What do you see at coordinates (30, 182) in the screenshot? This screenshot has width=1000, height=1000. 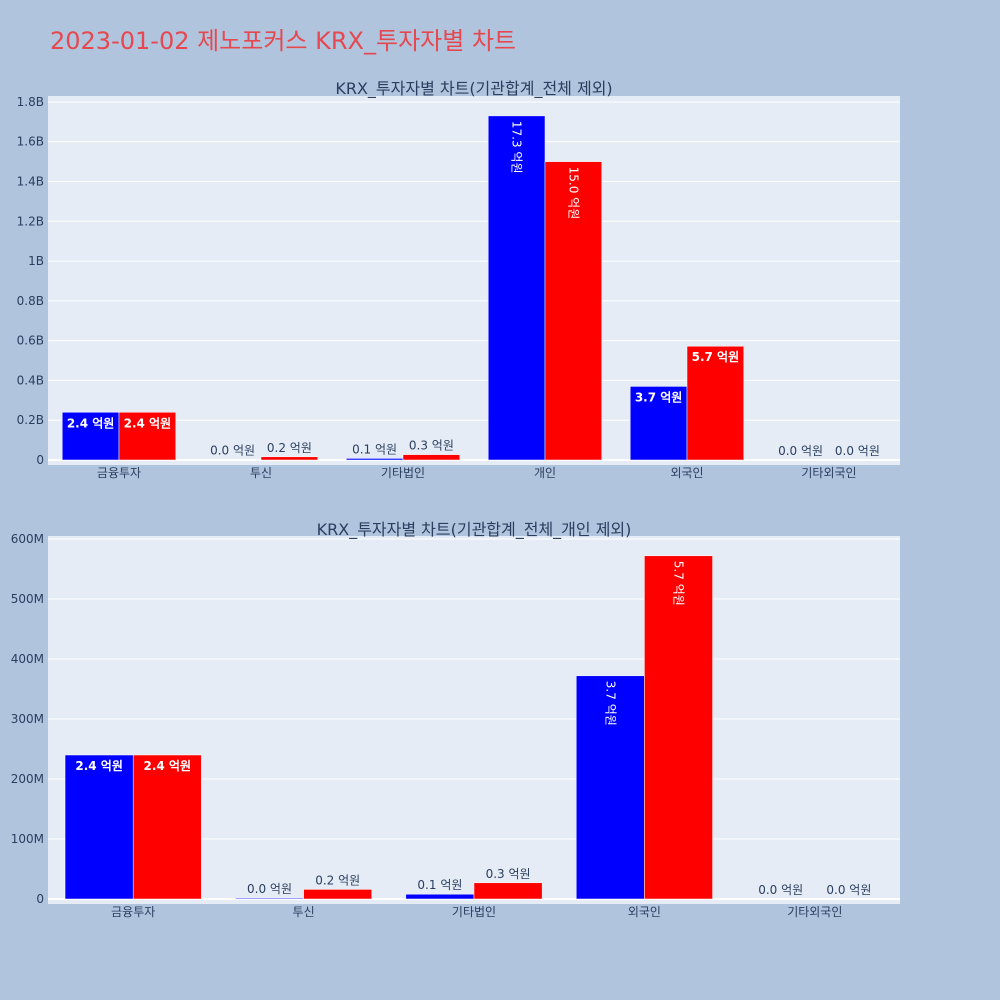 I see `y-tick-label: 1.4B` at bounding box center [30, 182].